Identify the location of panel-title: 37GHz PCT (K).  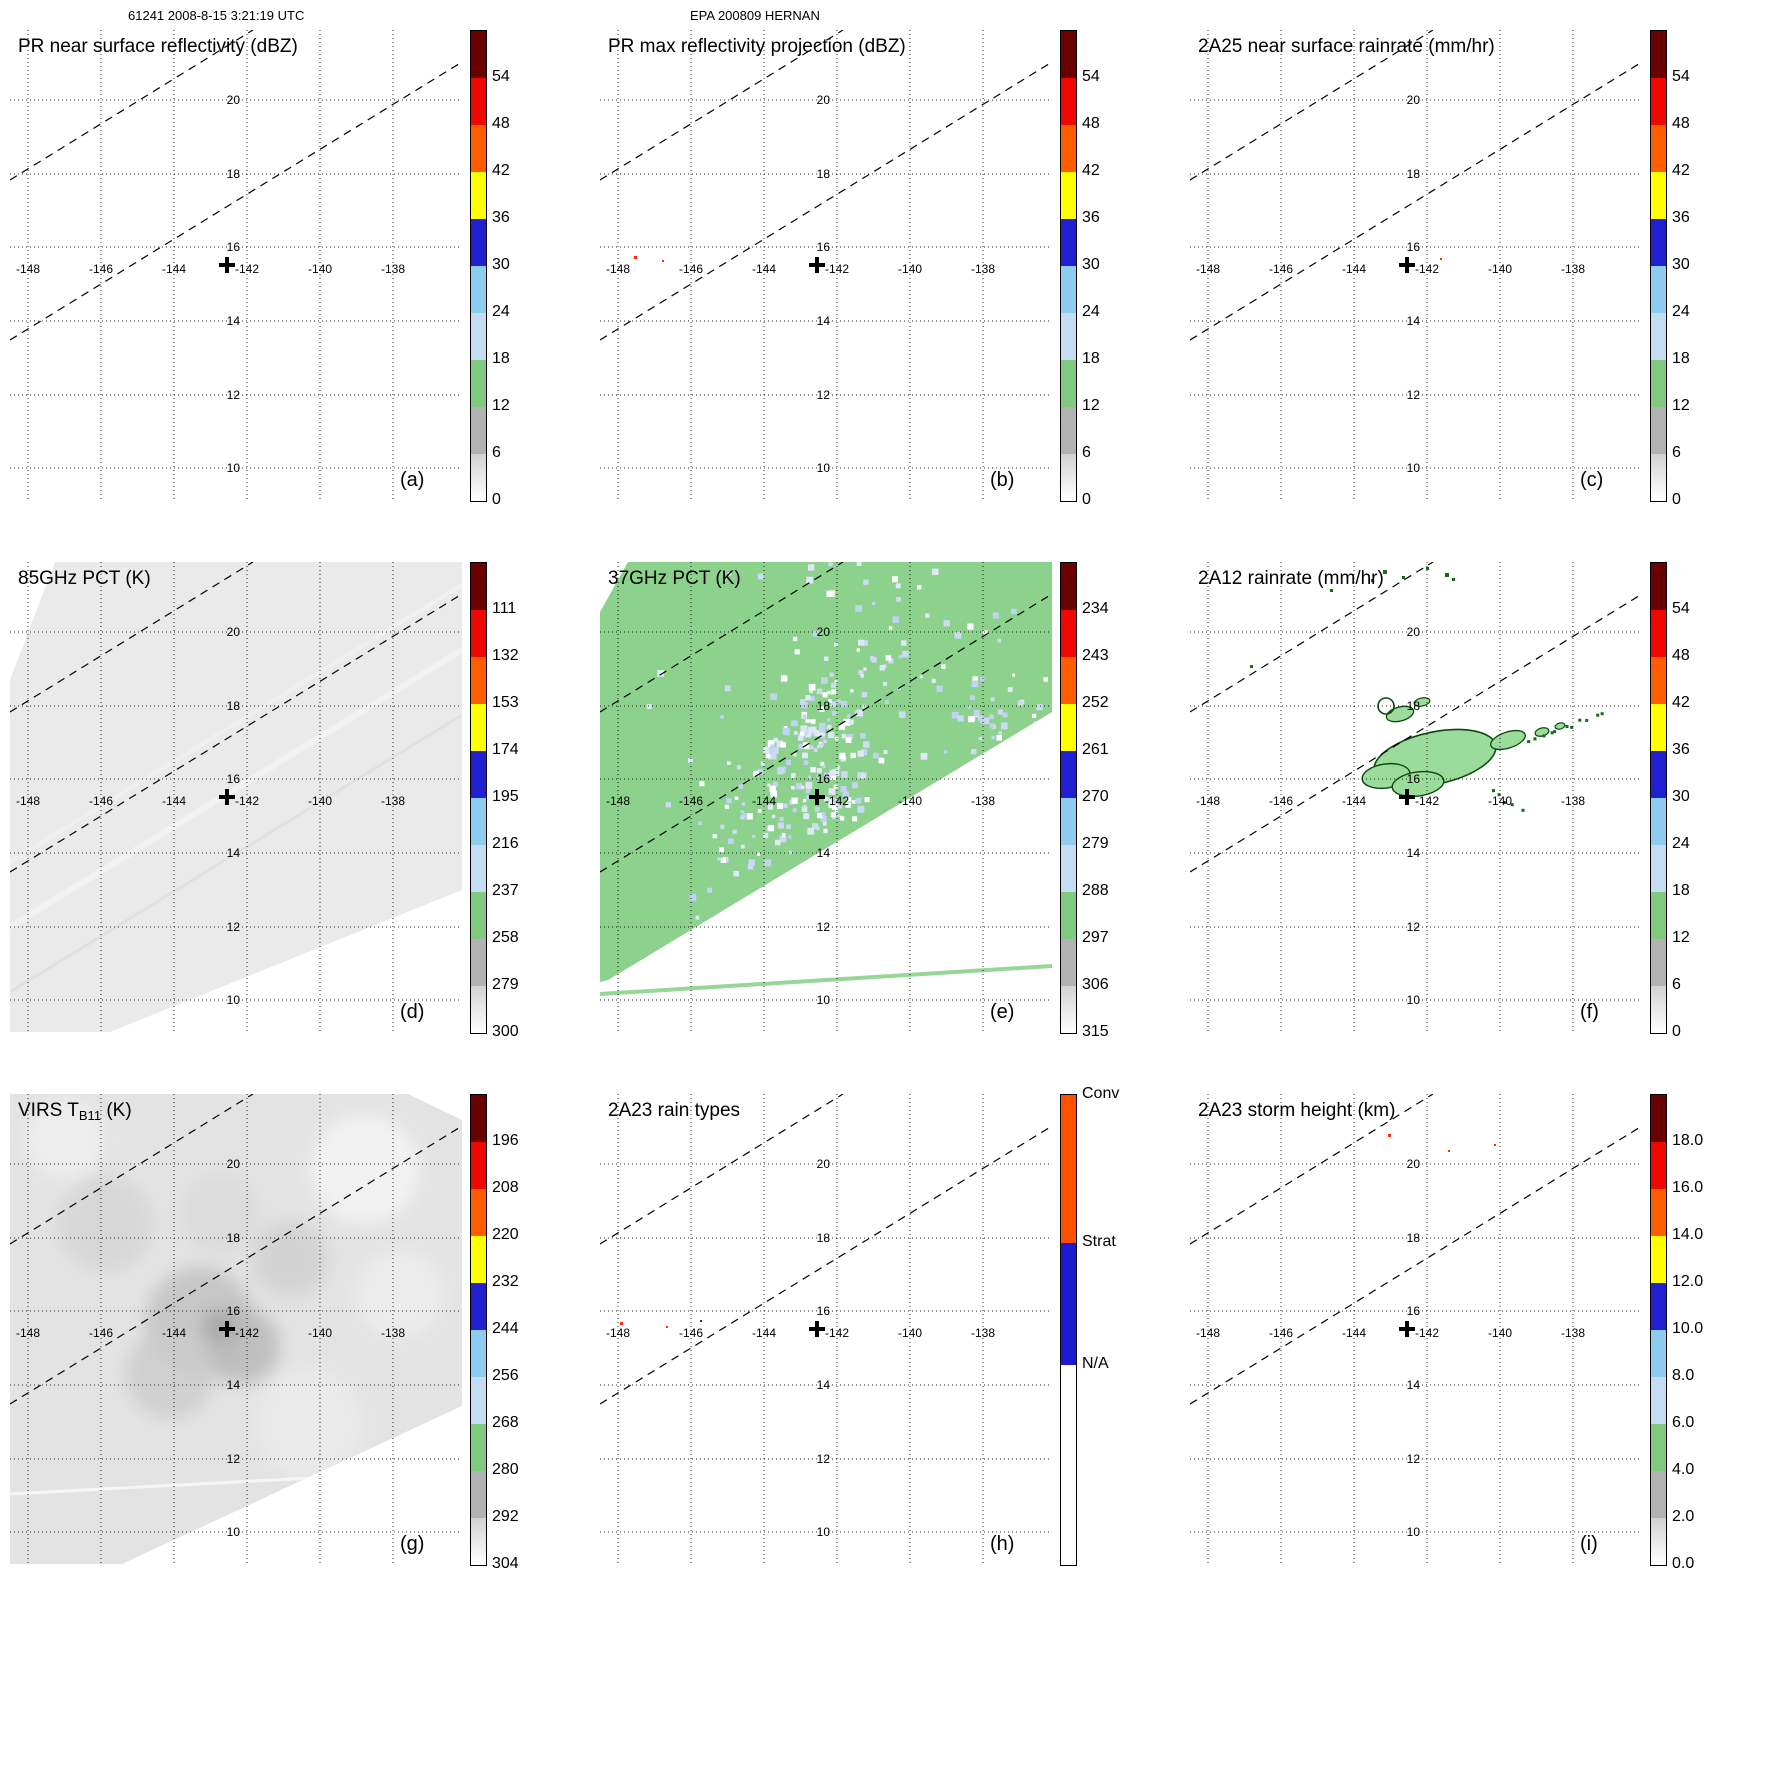
(674, 578).